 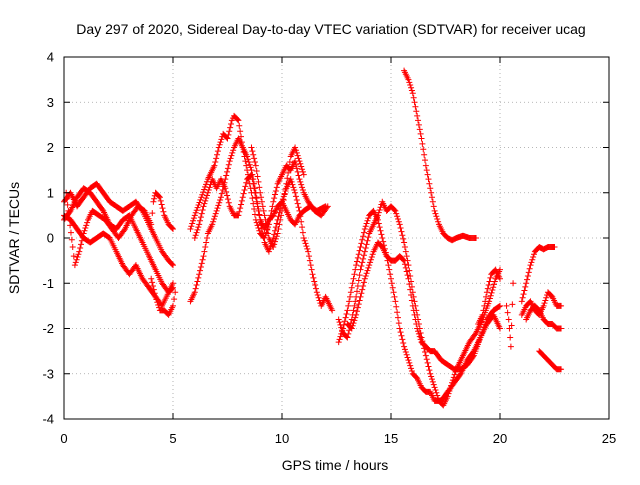 What do you see at coordinates (335, 465) in the screenshot?
I see `x-axis-label: GPS time / hours` at bounding box center [335, 465].